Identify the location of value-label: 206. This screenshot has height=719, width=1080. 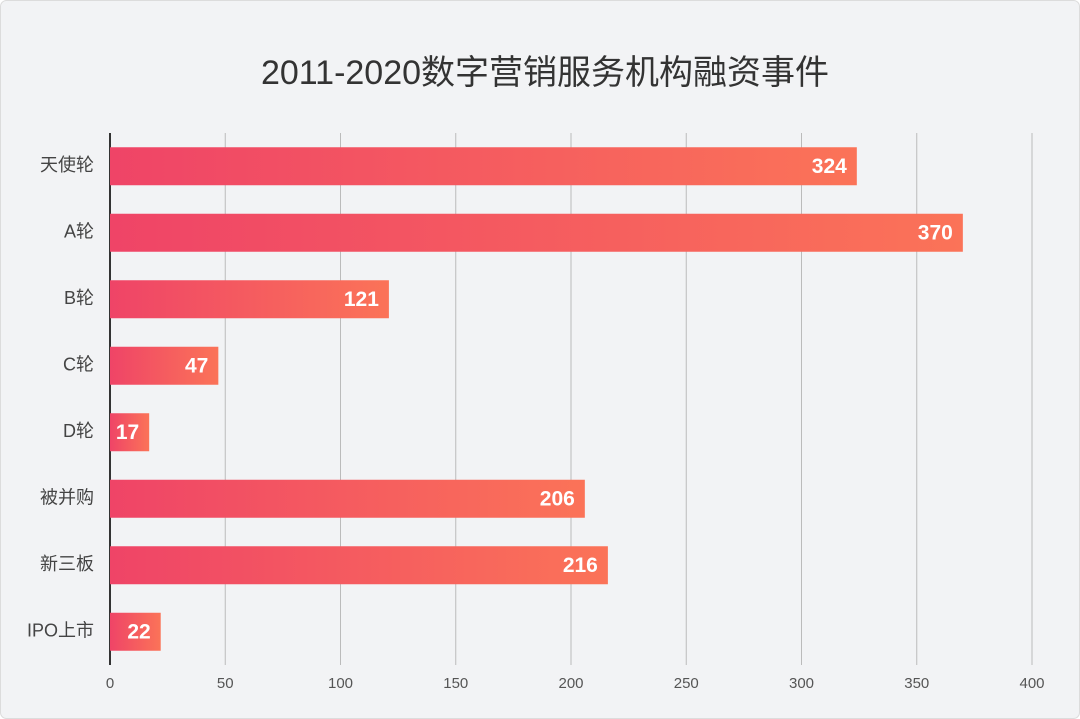
(557, 498).